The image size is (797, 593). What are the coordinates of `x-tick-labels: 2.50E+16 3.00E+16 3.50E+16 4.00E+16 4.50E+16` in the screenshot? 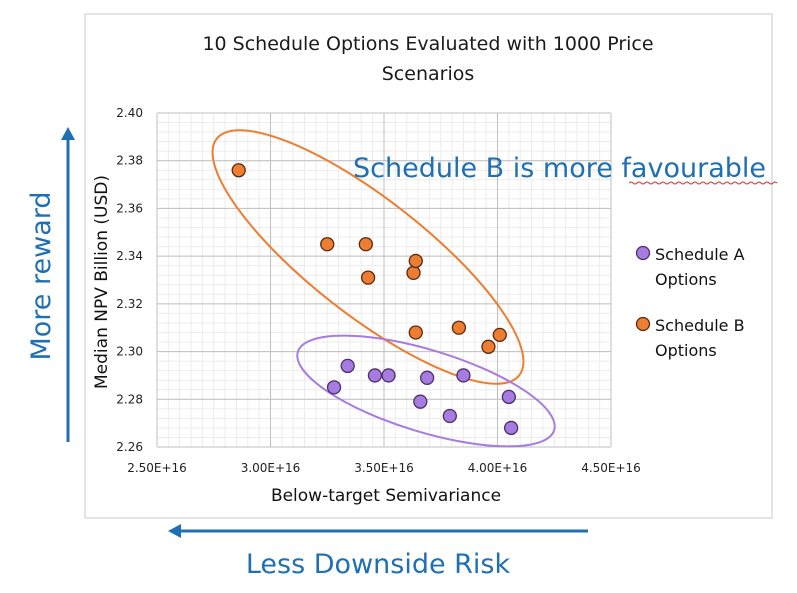 It's located at (384, 468).